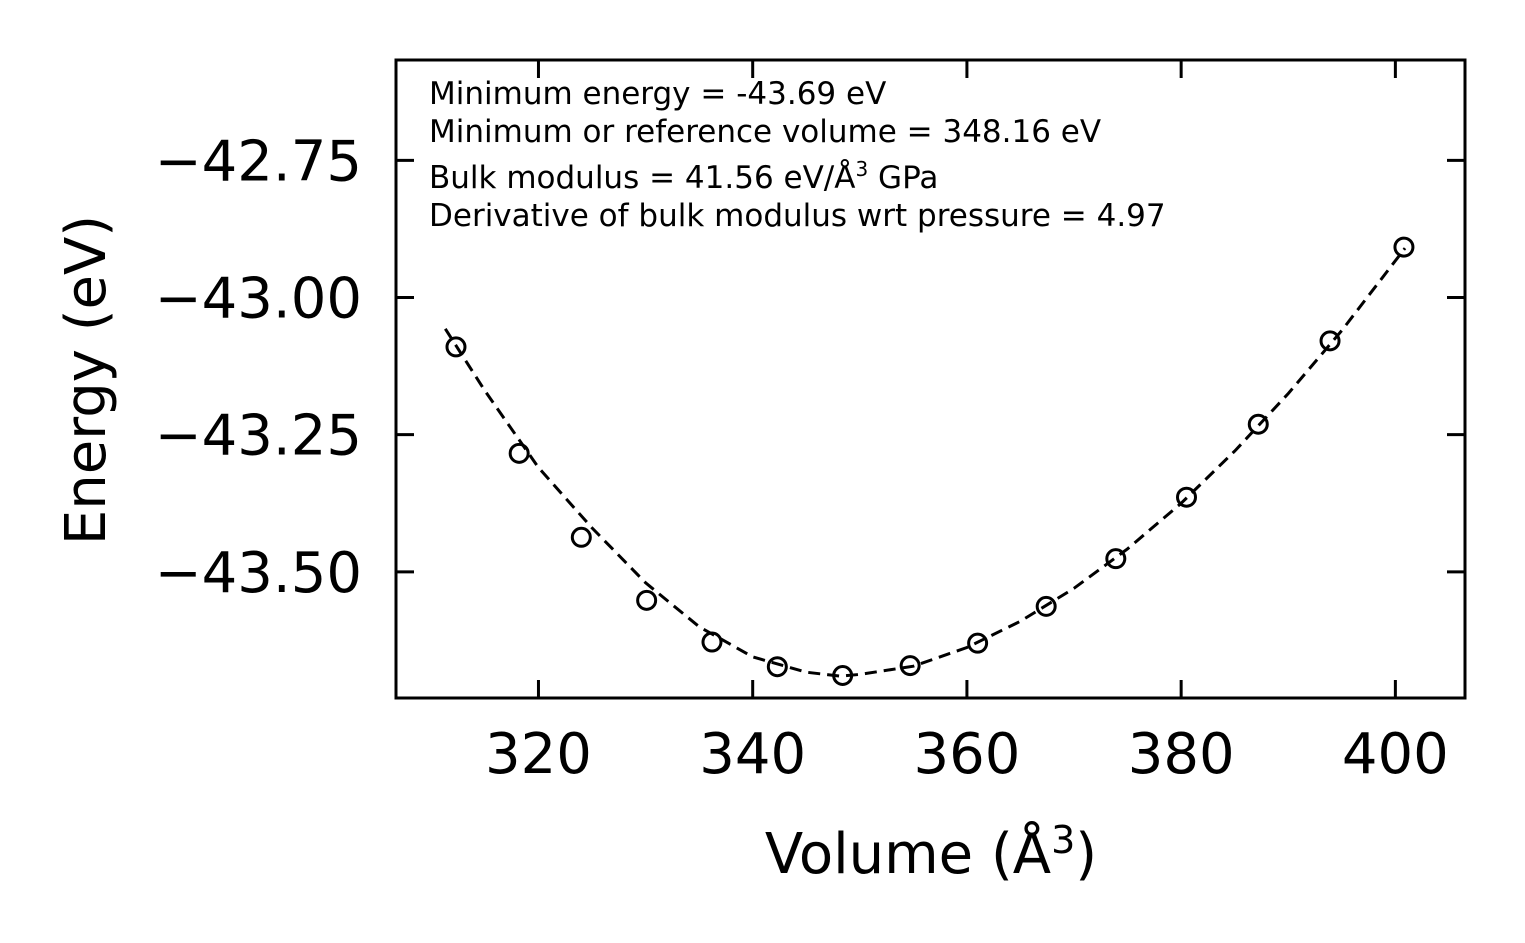 This screenshot has height=943, width=1525. I want to click on x-axis-label-sup: 3, so click(1063, 840).